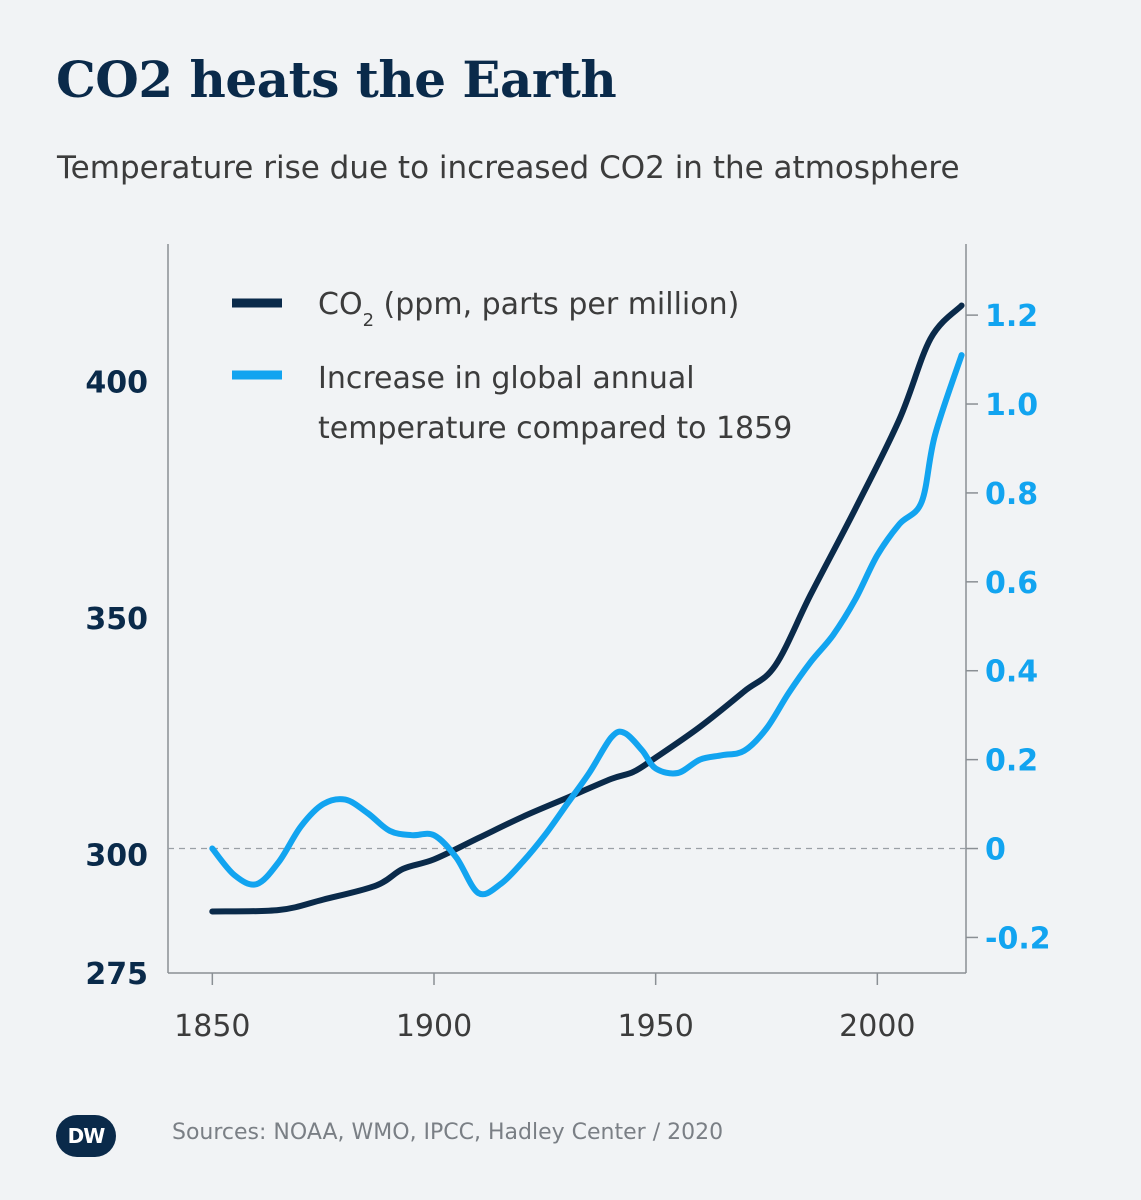 The width and height of the screenshot is (1141, 1200). Describe the element at coordinates (116, 382) in the screenshot. I see `left-tick-label: 400` at that location.